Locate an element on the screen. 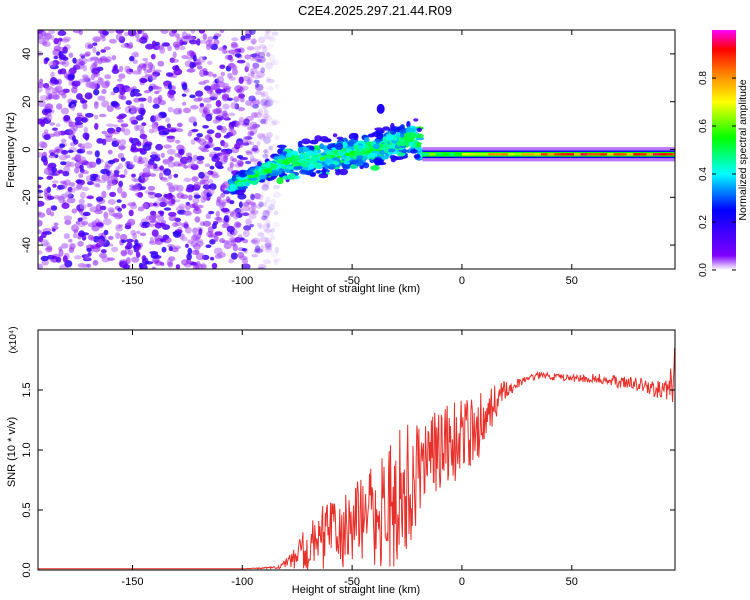 This screenshot has height=600, width=750. snr-xtick-label: -50 is located at coordinates (352, 582).